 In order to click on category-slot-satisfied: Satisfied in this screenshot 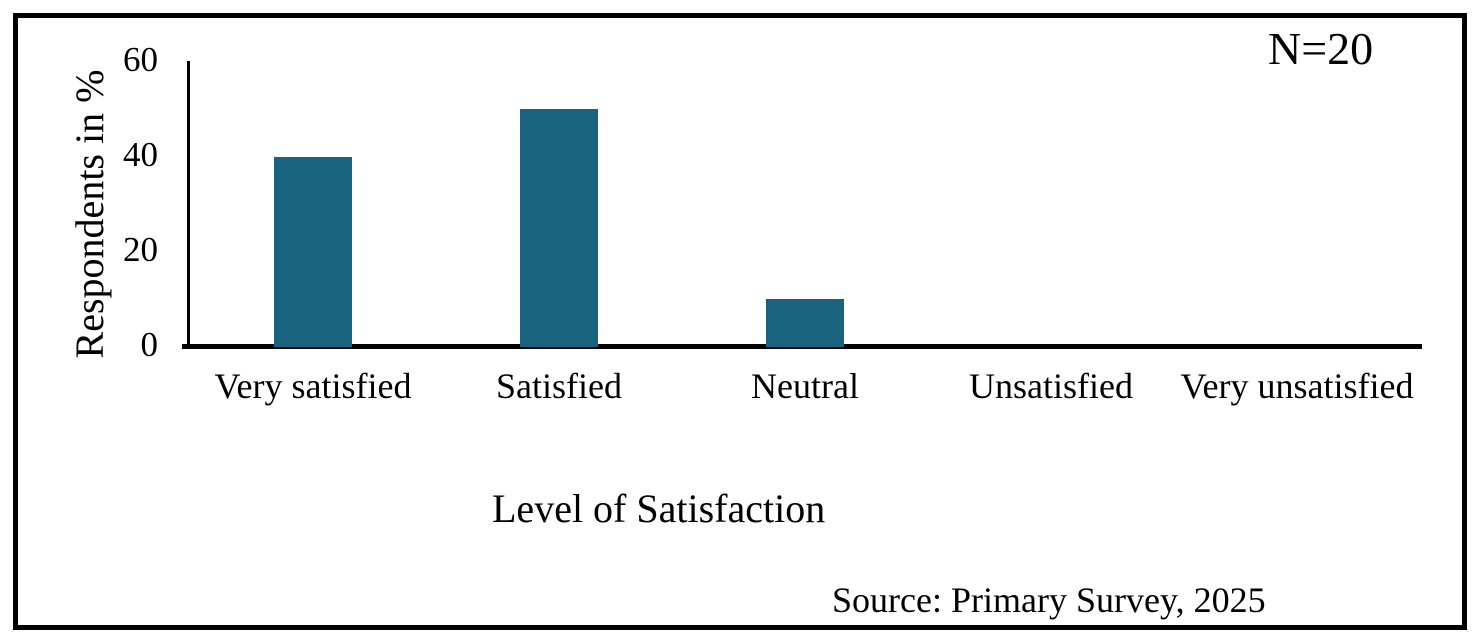, I will do `click(559, 233)`.